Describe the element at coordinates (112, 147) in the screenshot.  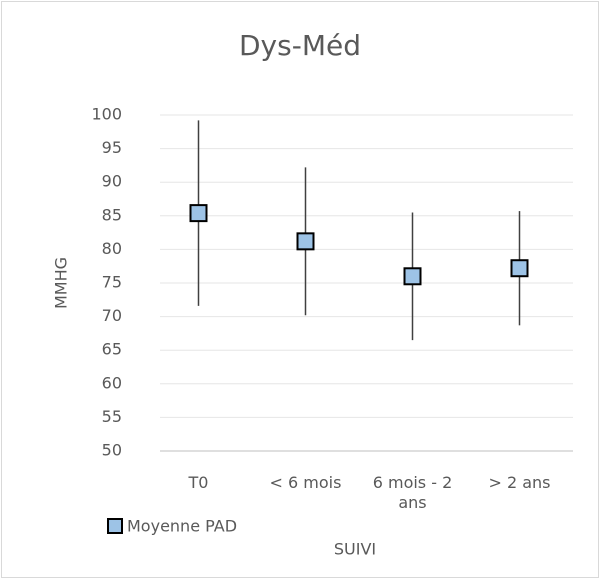
I see `y-tick-label: 95` at that location.